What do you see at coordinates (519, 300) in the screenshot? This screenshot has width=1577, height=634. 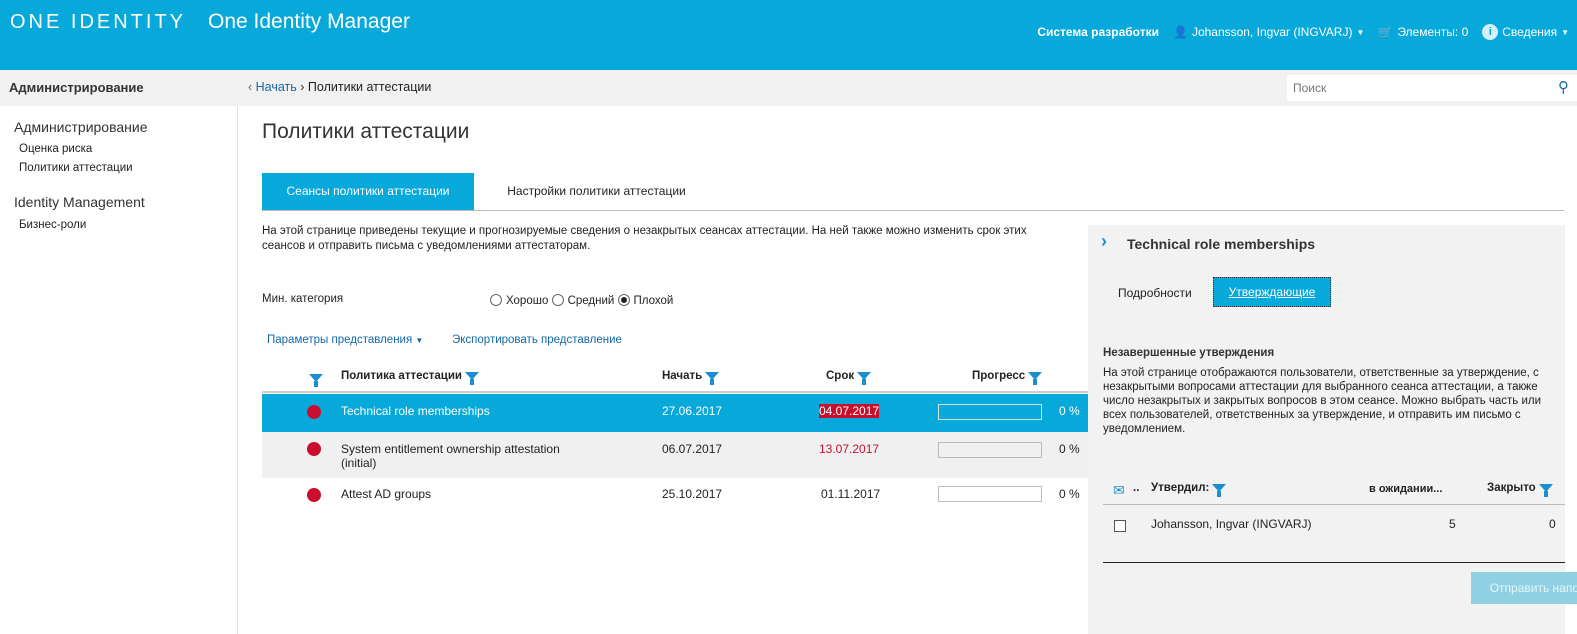 I see `radio-good: Хорошо` at bounding box center [519, 300].